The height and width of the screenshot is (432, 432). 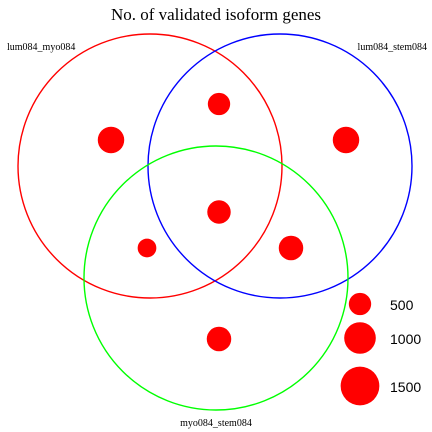 I want to click on region-point-blue-green, so click(x=291, y=248).